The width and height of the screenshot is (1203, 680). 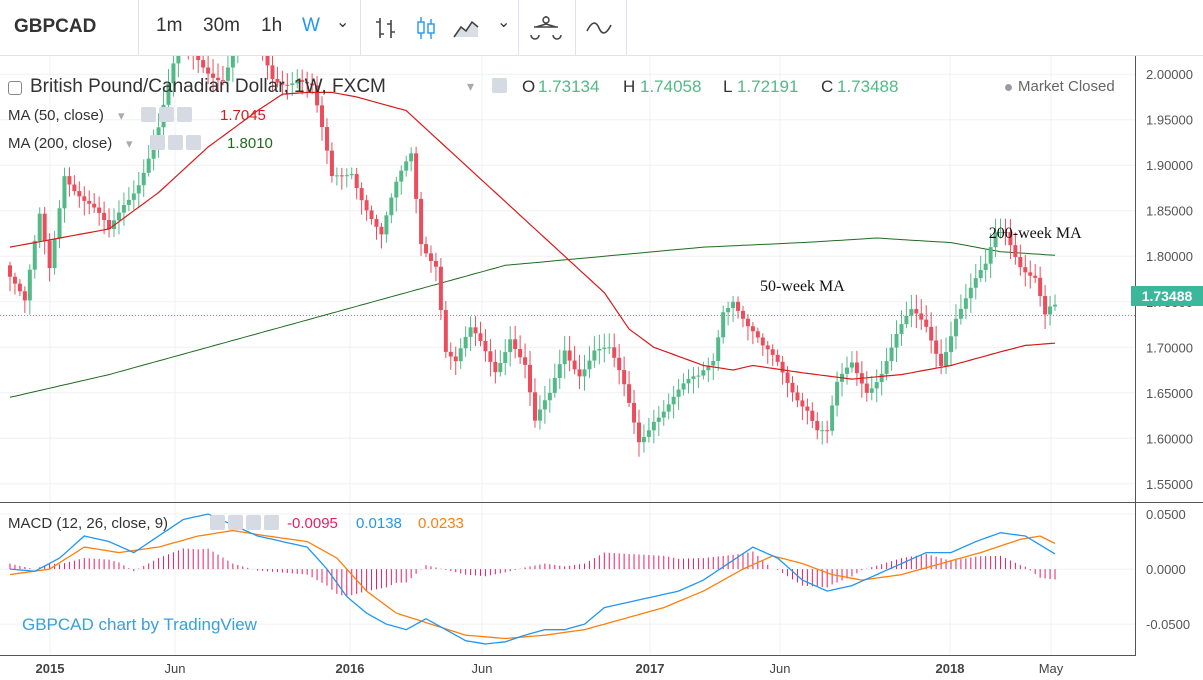 I want to click on interval-1m-button: 1m, so click(x=169, y=25).